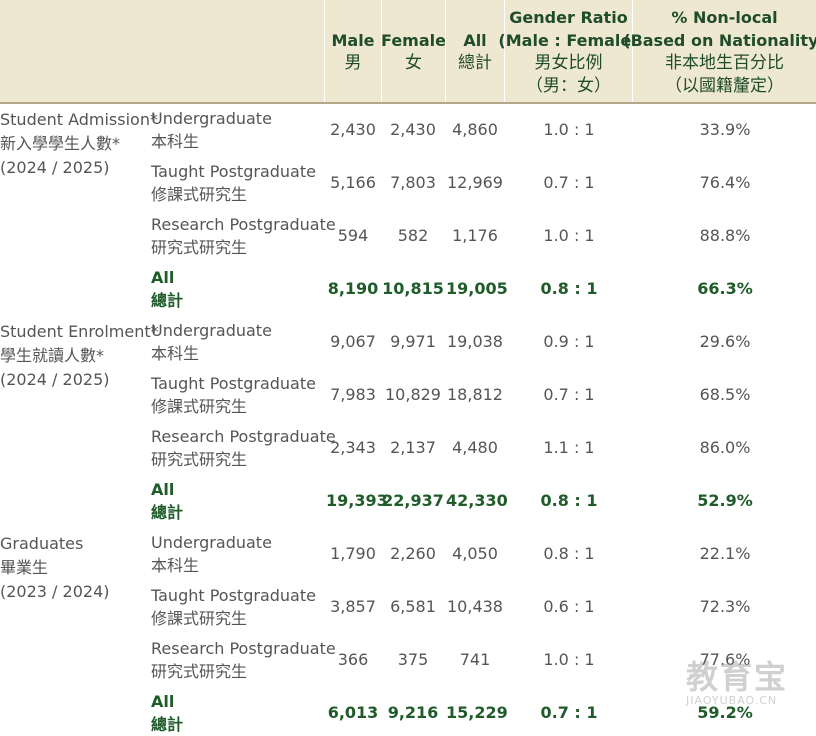  I want to click on female-cell: 22,937, so click(413, 500).